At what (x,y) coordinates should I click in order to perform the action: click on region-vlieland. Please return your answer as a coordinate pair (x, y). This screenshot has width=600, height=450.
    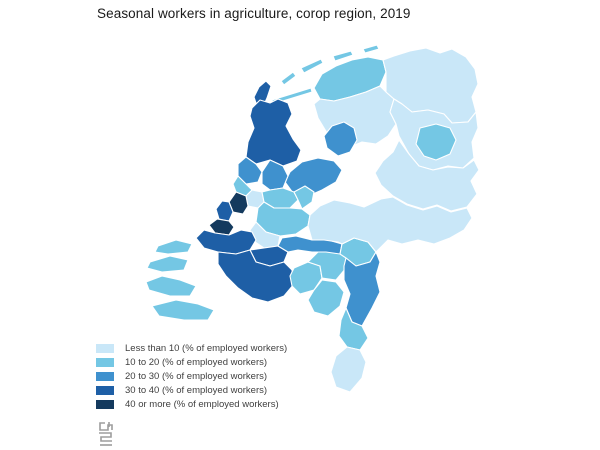
    Looking at the image, I should click on (288, 78).